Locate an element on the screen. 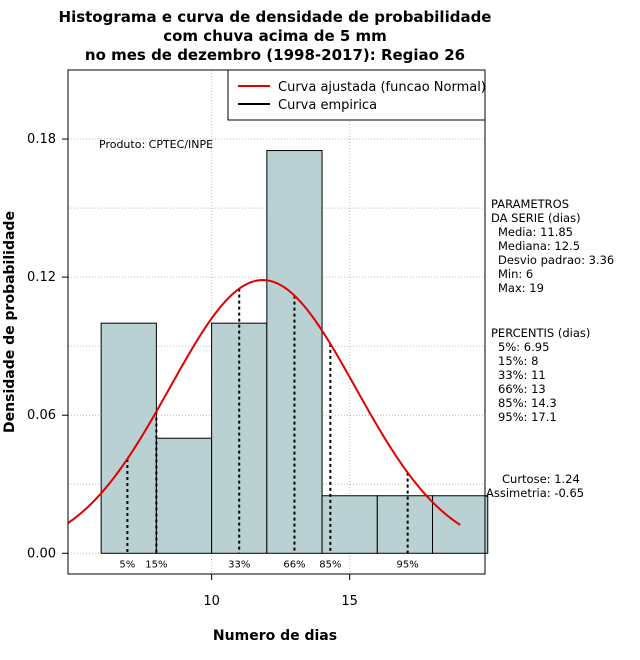 The height and width of the screenshot is (660, 640). parametros-item: Media: 11.85 is located at coordinates (535, 232).